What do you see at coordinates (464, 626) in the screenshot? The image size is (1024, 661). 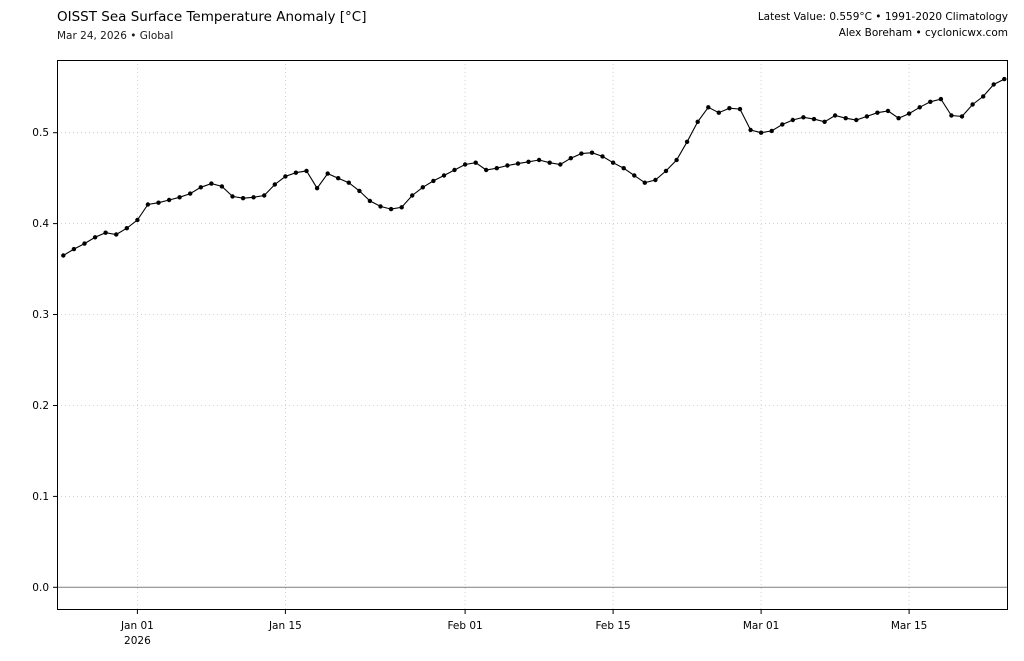 I see `svg-text: Feb 01` at bounding box center [464, 626].